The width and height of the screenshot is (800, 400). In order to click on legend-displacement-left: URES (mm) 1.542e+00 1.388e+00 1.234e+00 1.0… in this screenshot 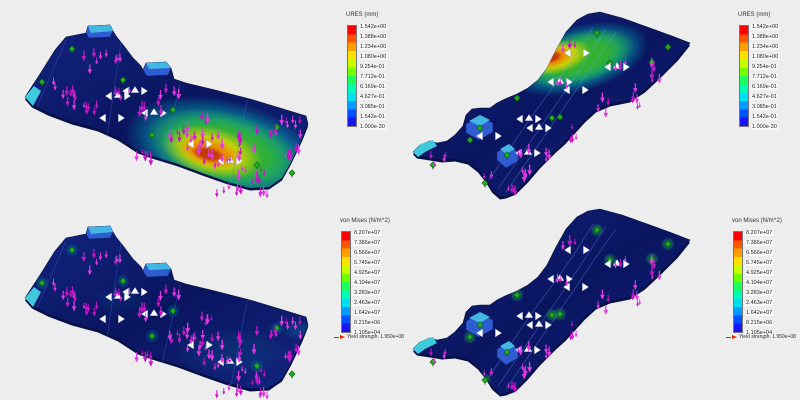, I will do `click(369, 71)`.